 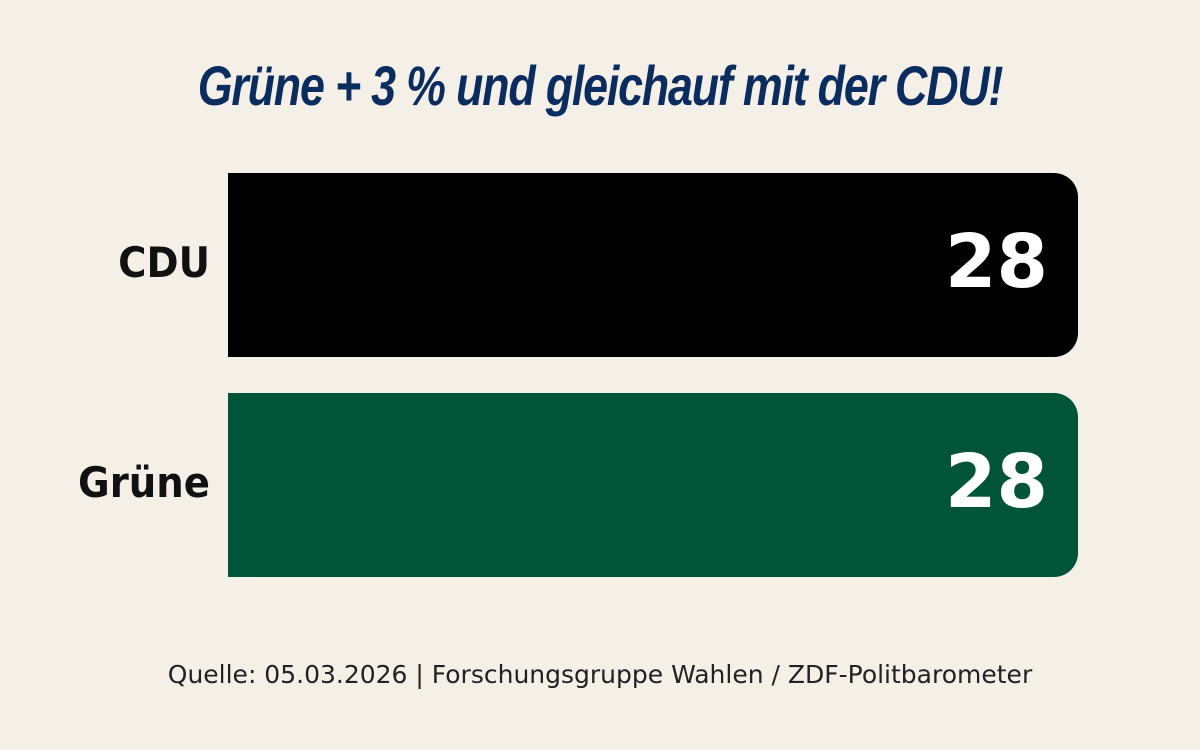 What do you see at coordinates (996, 482) in the screenshot?
I see `value-label-gr-ne: 28` at bounding box center [996, 482].